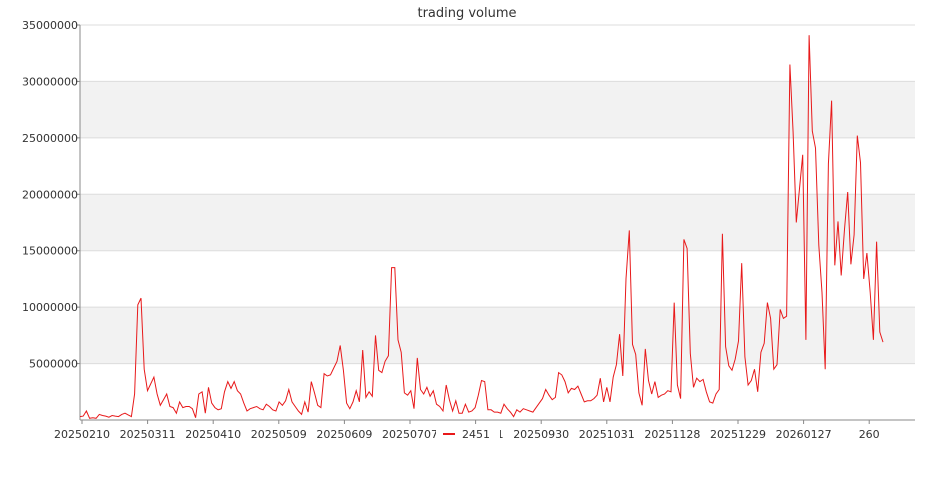 This screenshot has height=504, width=935. What do you see at coordinates (344, 434) in the screenshot?
I see `x-tick-label: 20250609` at bounding box center [344, 434].